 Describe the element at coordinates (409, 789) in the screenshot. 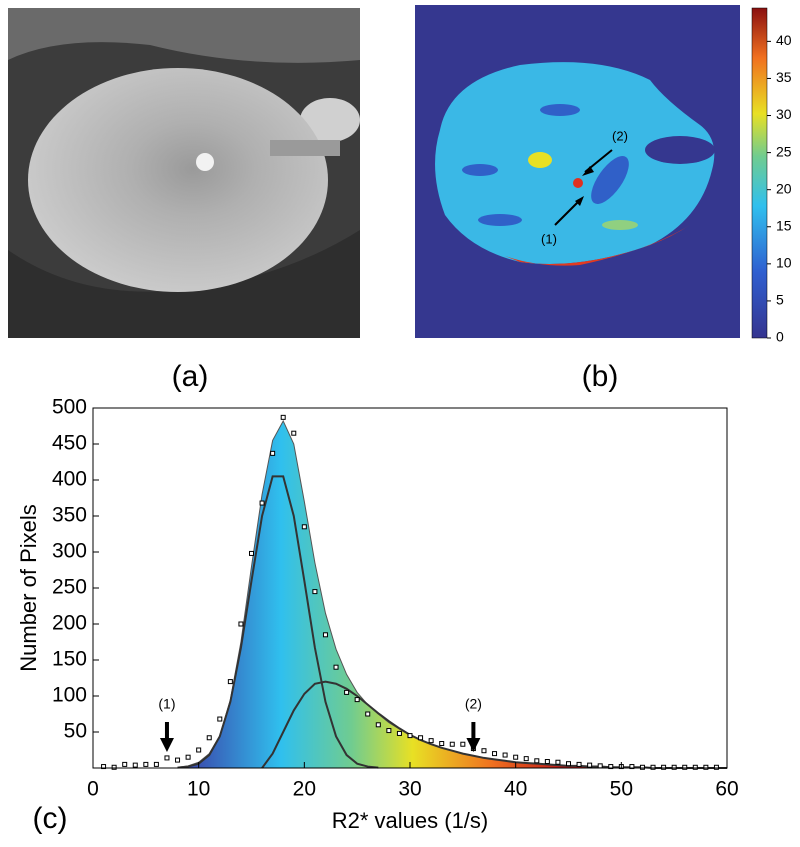

I see `x-tick-label: 30` at that location.